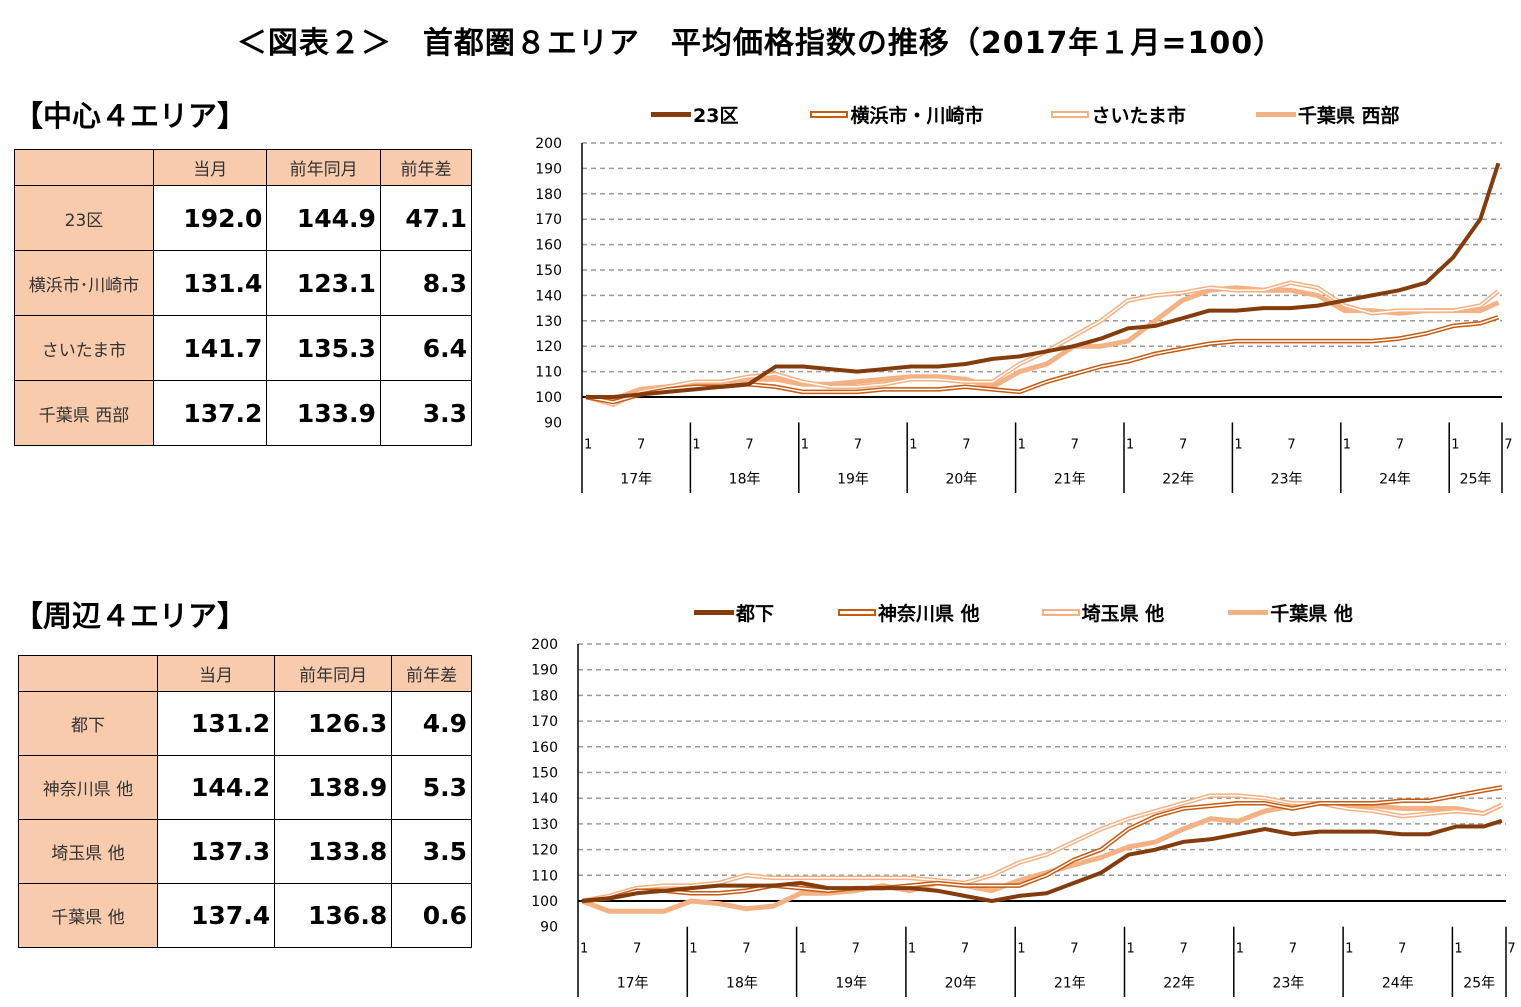  What do you see at coordinates (84, 283) in the screenshot?
I see `area-label: 横浜市･川崎市` at bounding box center [84, 283].